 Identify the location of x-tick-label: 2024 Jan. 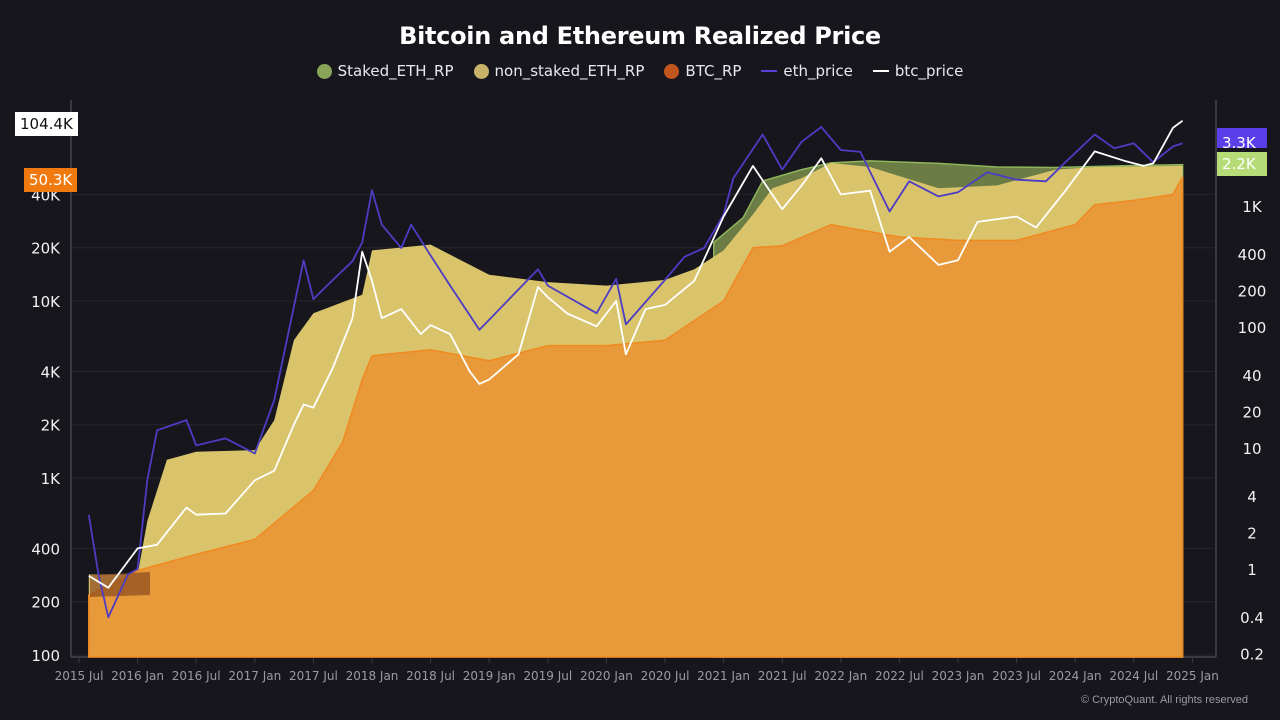
(1075, 676).